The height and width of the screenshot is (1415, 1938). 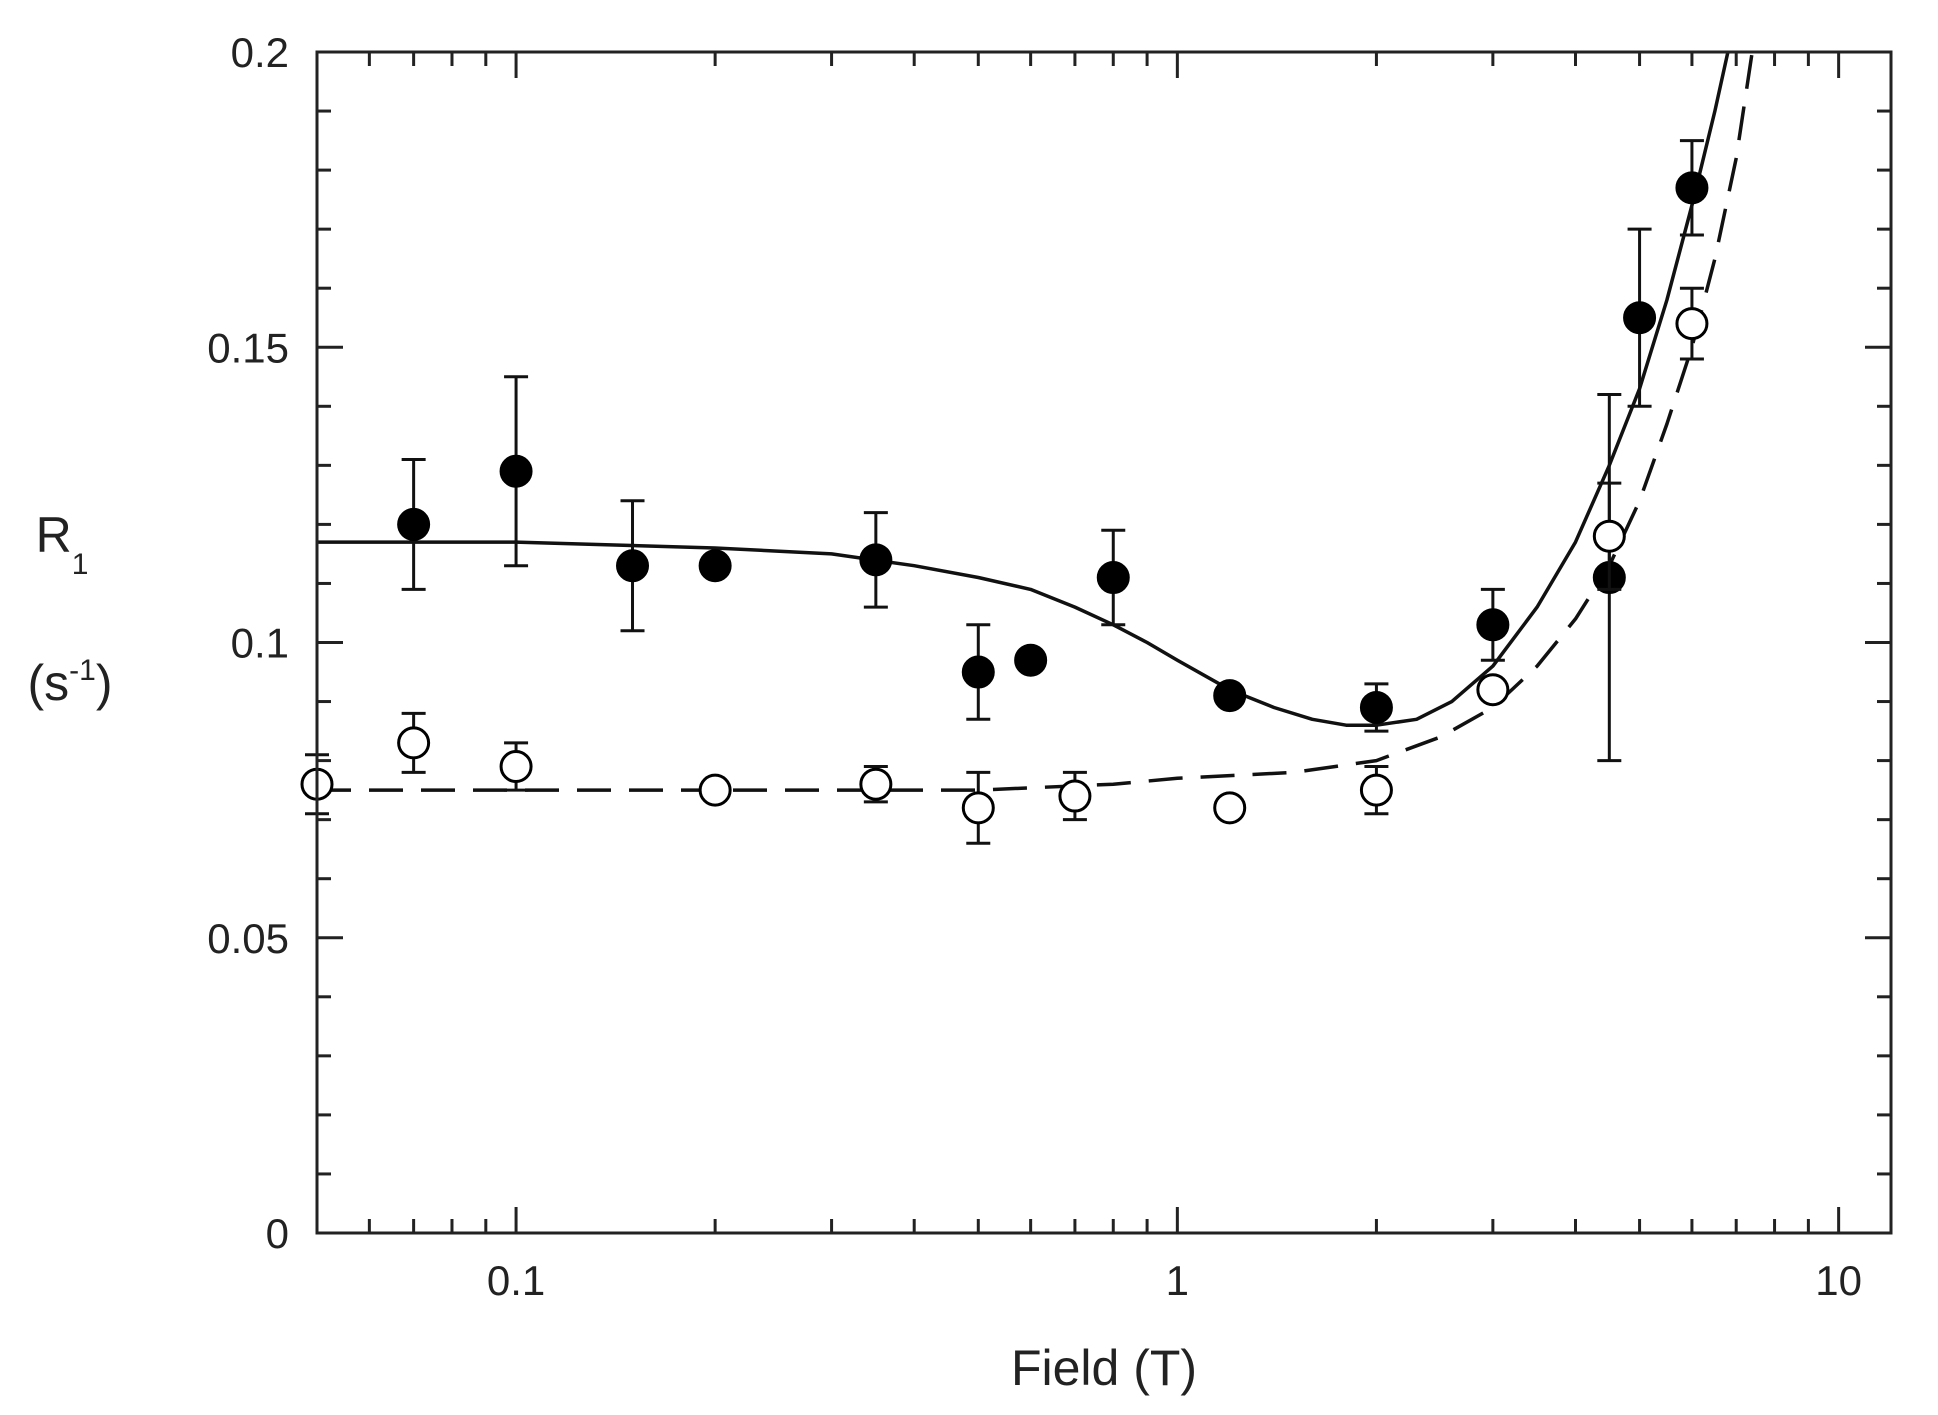 I want to click on x-tick-label: 0.1, so click(x=516, y=1280).